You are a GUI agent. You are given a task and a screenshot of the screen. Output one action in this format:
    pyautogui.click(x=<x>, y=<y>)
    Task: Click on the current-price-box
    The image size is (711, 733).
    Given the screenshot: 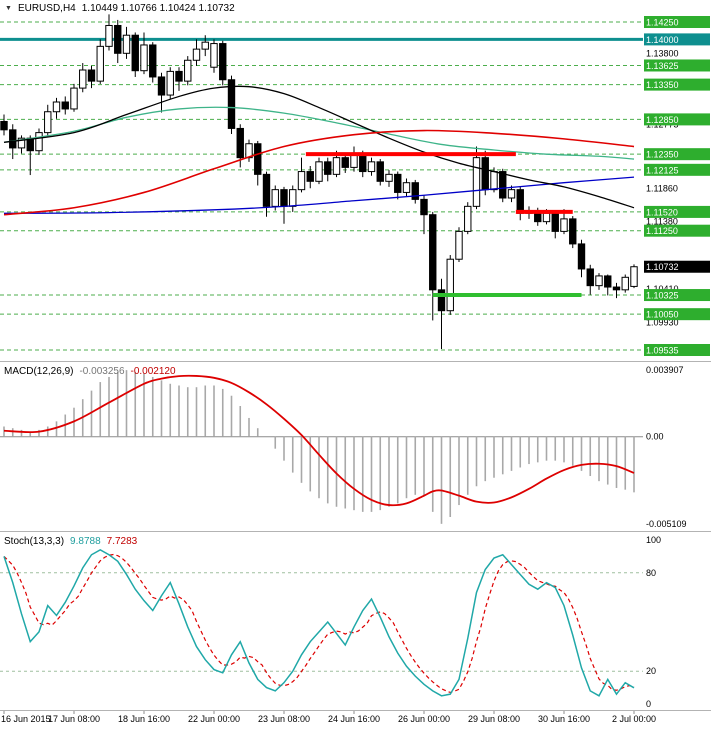 What is the action you would take?
    pyautogui.click(x=677, y=266)
    